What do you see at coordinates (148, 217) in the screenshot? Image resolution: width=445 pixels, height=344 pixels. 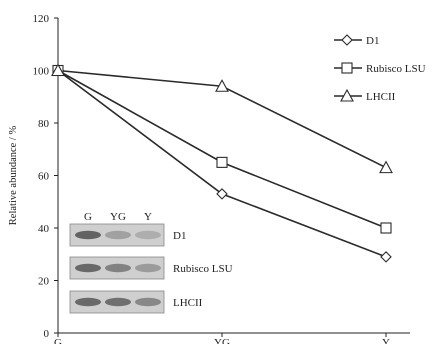 I see `blot-lane-label: Y` at bounding box center [148, 217].